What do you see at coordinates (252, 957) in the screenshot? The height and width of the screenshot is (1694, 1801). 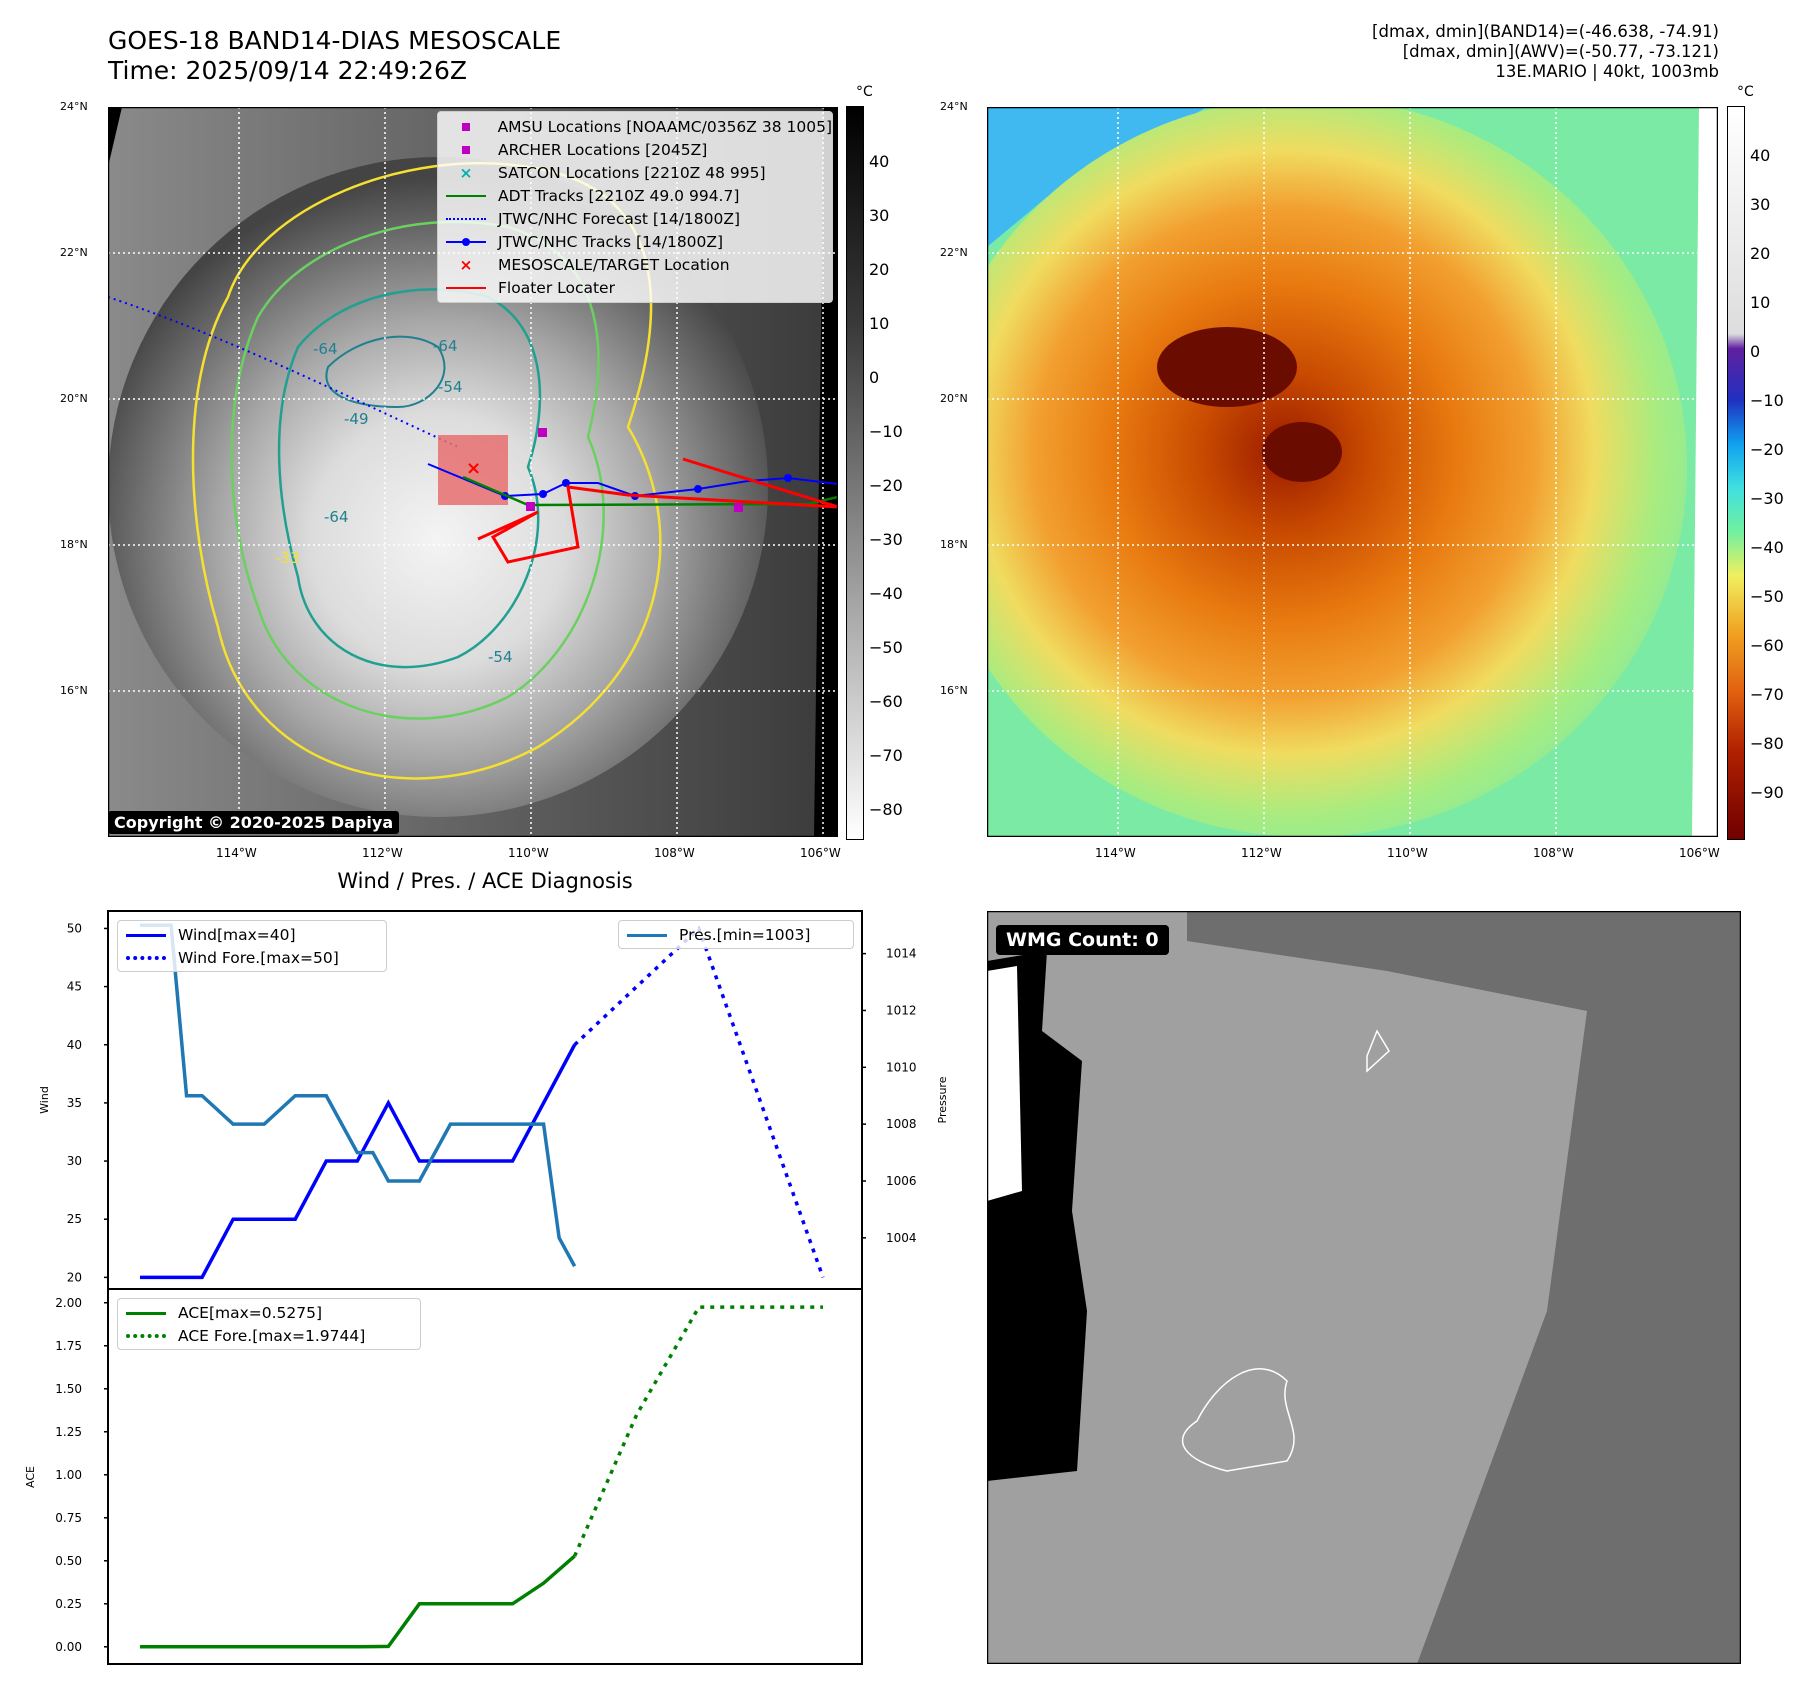 I see `legend-item-wind-forecast: Wind Fore.[max=50]` at bounding box center [252, 957].